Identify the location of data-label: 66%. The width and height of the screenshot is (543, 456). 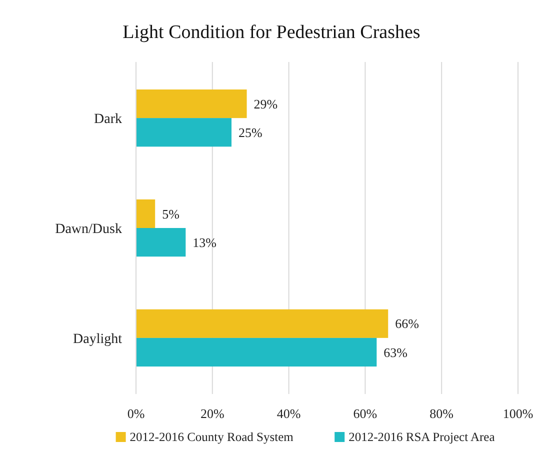
(407, 324).